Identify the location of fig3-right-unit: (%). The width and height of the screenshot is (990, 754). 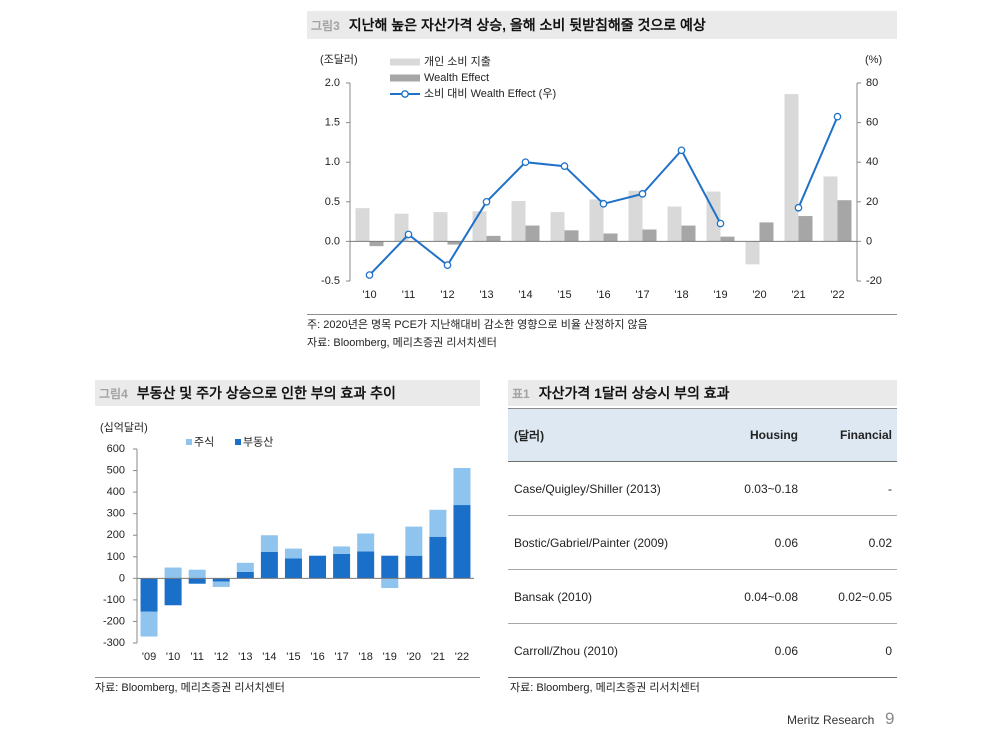
(873, 60).